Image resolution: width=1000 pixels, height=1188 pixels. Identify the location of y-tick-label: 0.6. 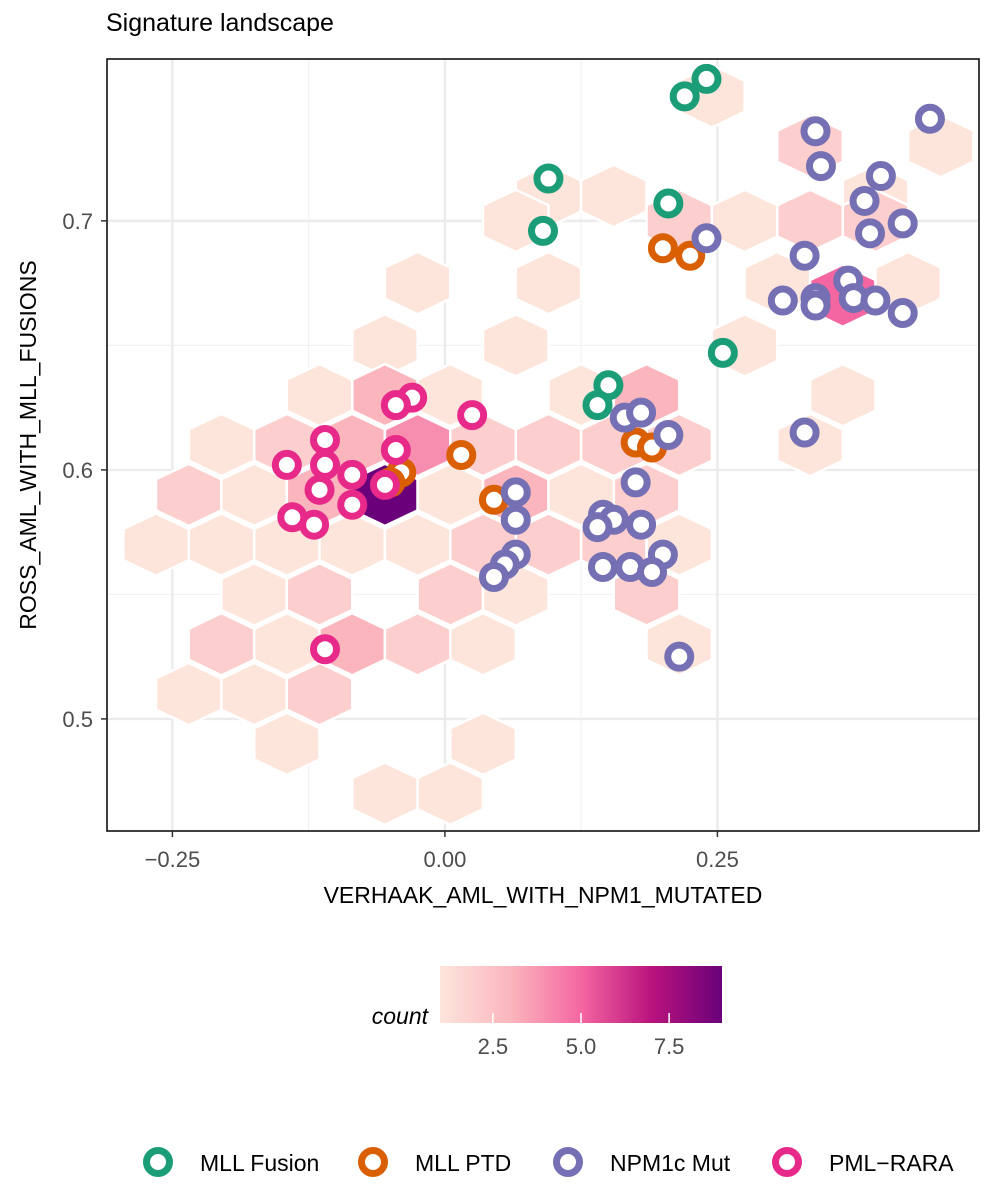
(77, 470).